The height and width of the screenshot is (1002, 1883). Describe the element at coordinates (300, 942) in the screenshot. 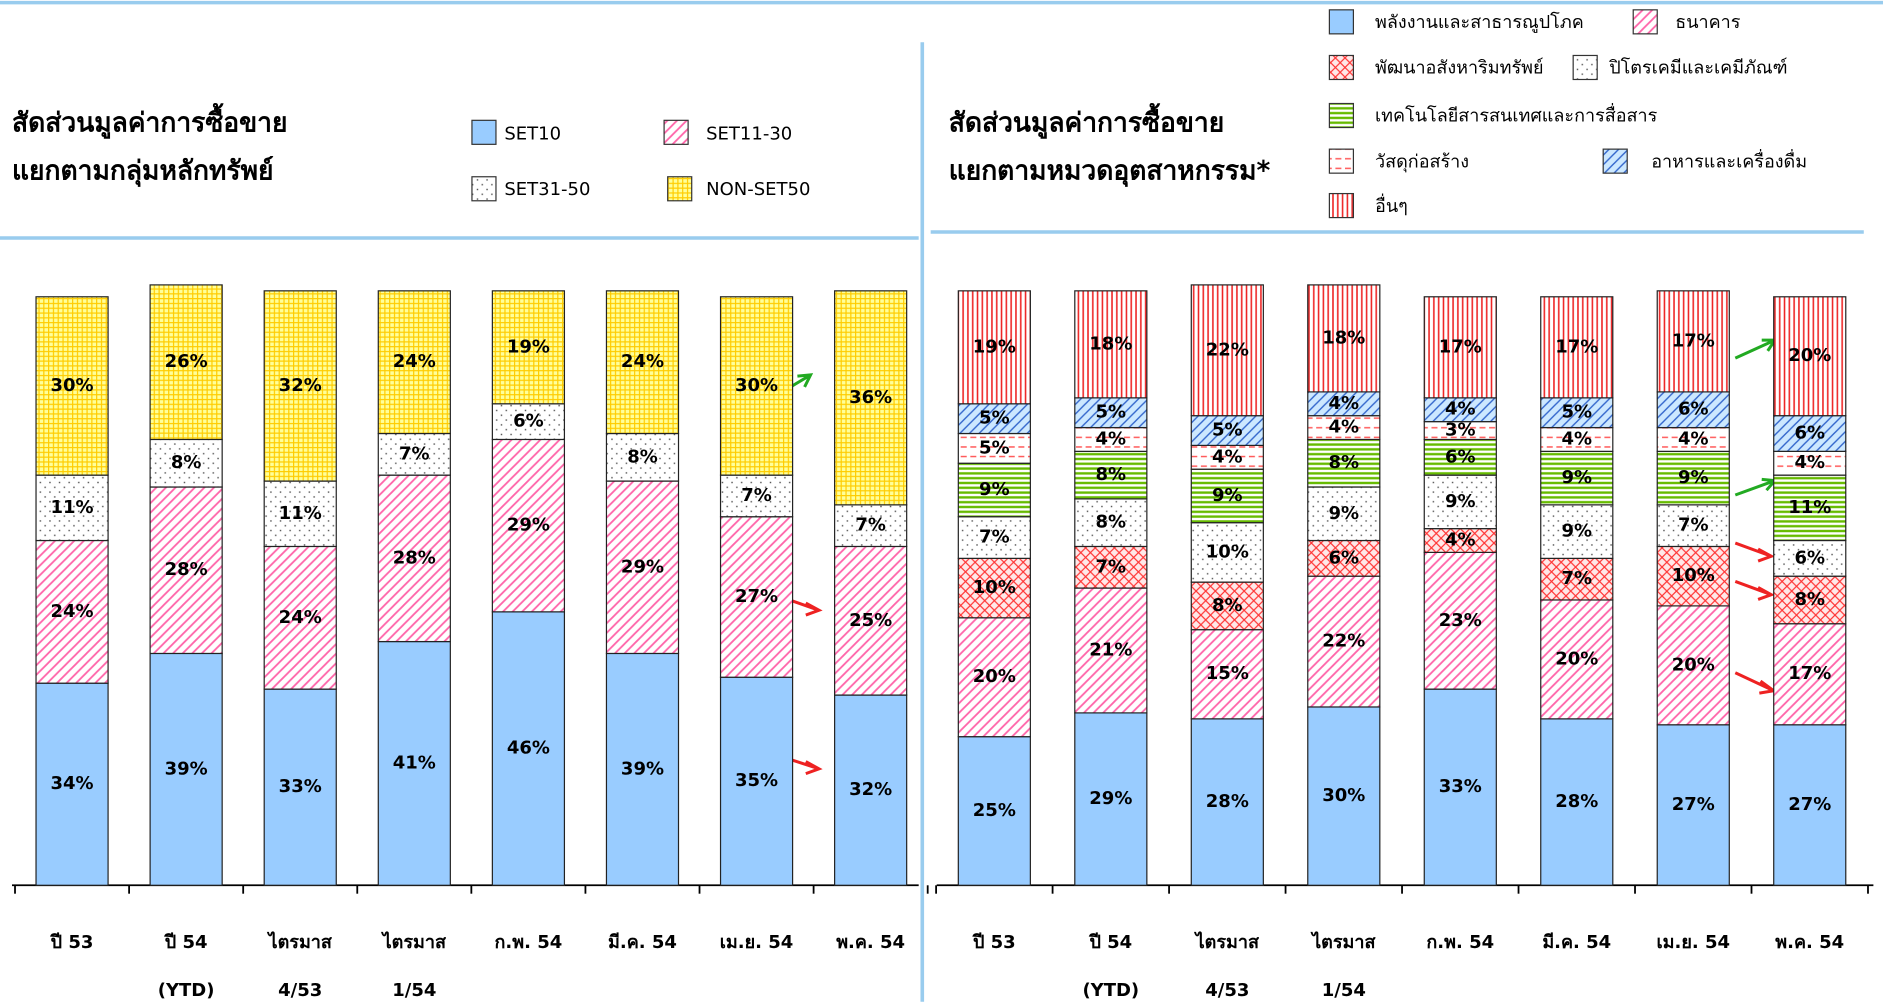

I see `x-tick-label: ไตรมาส` at that location.